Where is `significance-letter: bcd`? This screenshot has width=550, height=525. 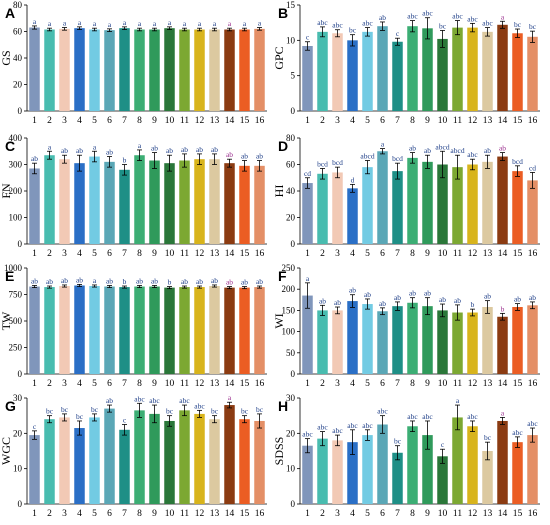 significance-letter: bcd is located at coordinates (337, 162).